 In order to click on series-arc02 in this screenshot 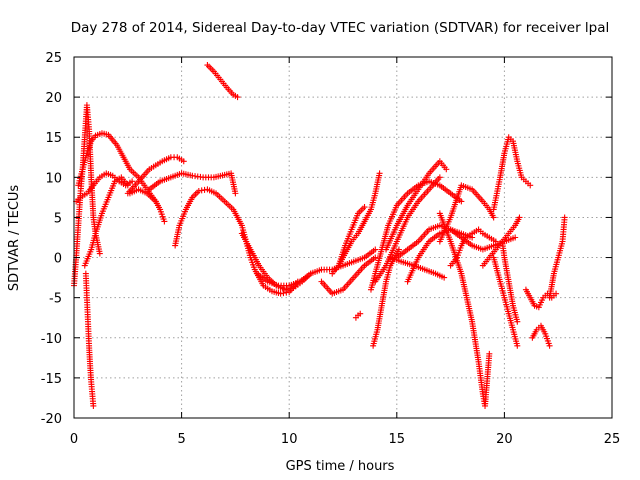, I will do `click(89, 339)`.